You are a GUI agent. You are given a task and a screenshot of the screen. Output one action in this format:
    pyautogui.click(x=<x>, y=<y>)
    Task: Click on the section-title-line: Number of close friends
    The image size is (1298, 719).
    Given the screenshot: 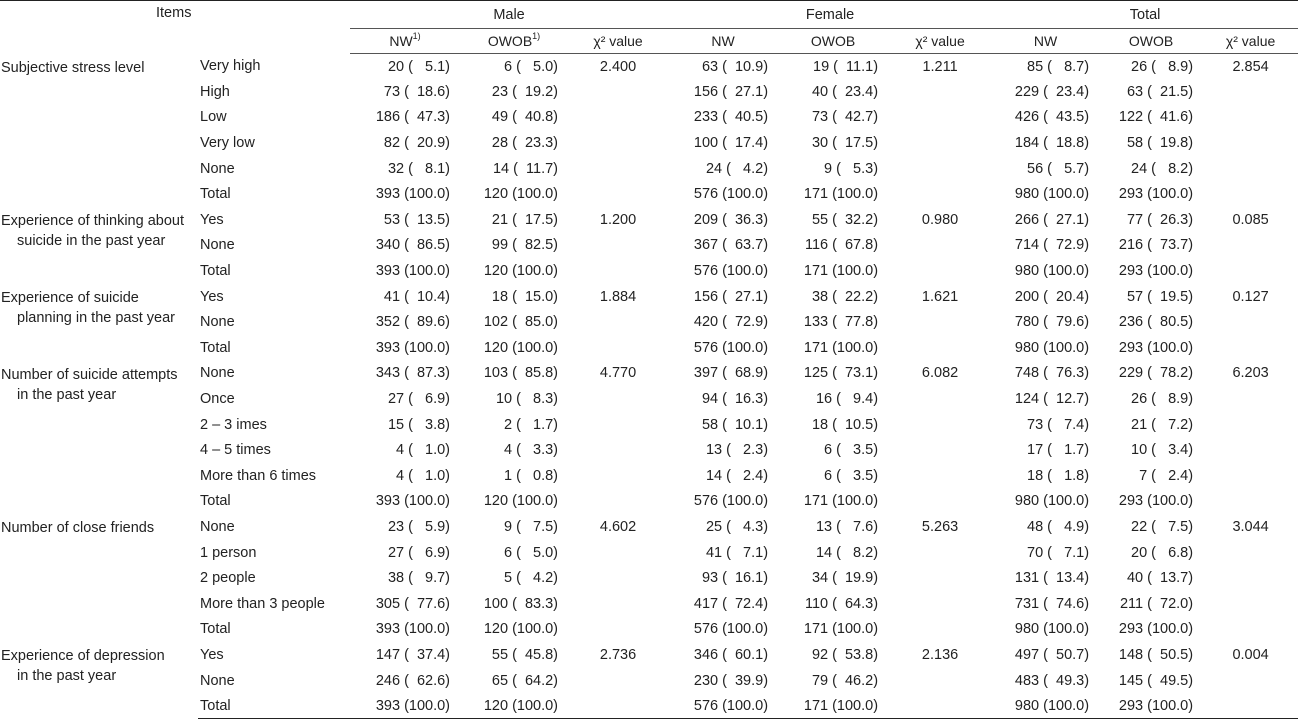 What is the action you would take?
    pyautogui.click(x=78, y=528)
    